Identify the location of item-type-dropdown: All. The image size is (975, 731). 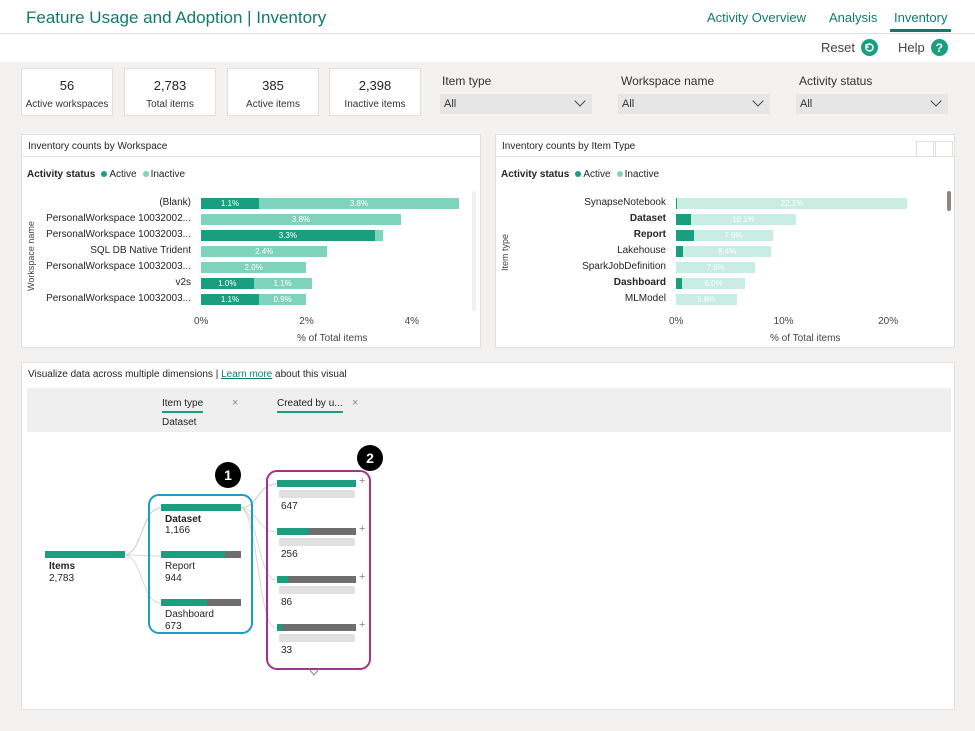
(516, 104).